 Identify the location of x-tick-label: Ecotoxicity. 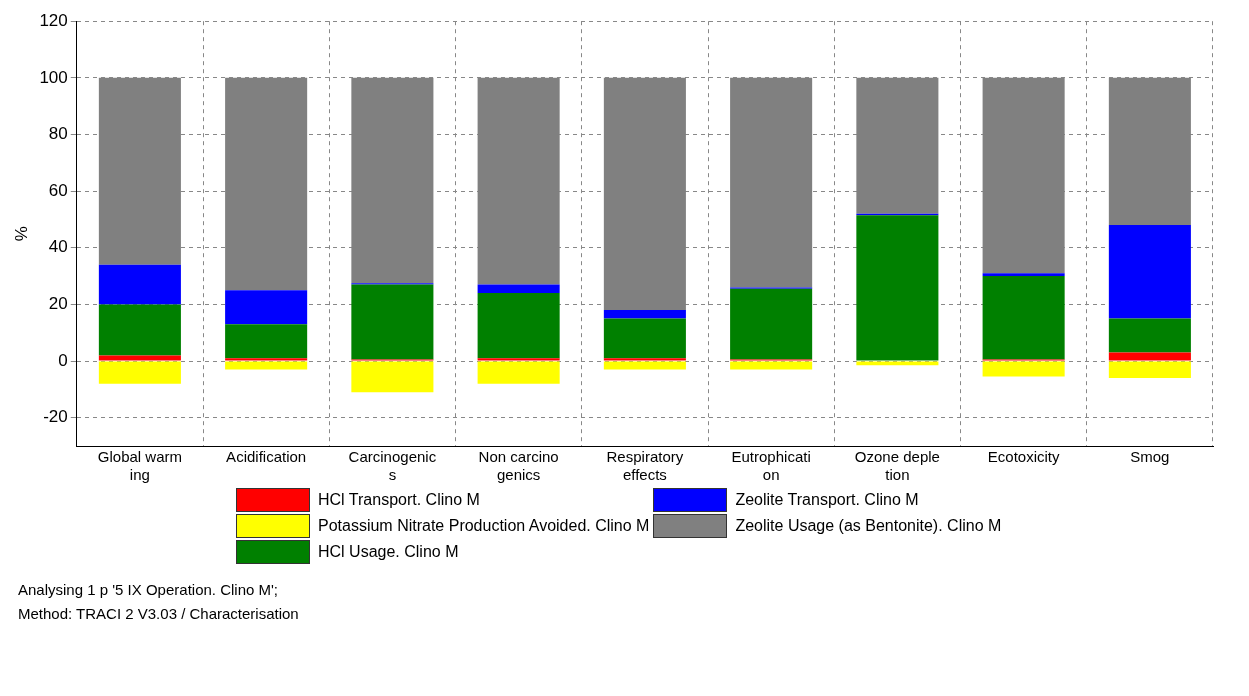
(1023, 457).